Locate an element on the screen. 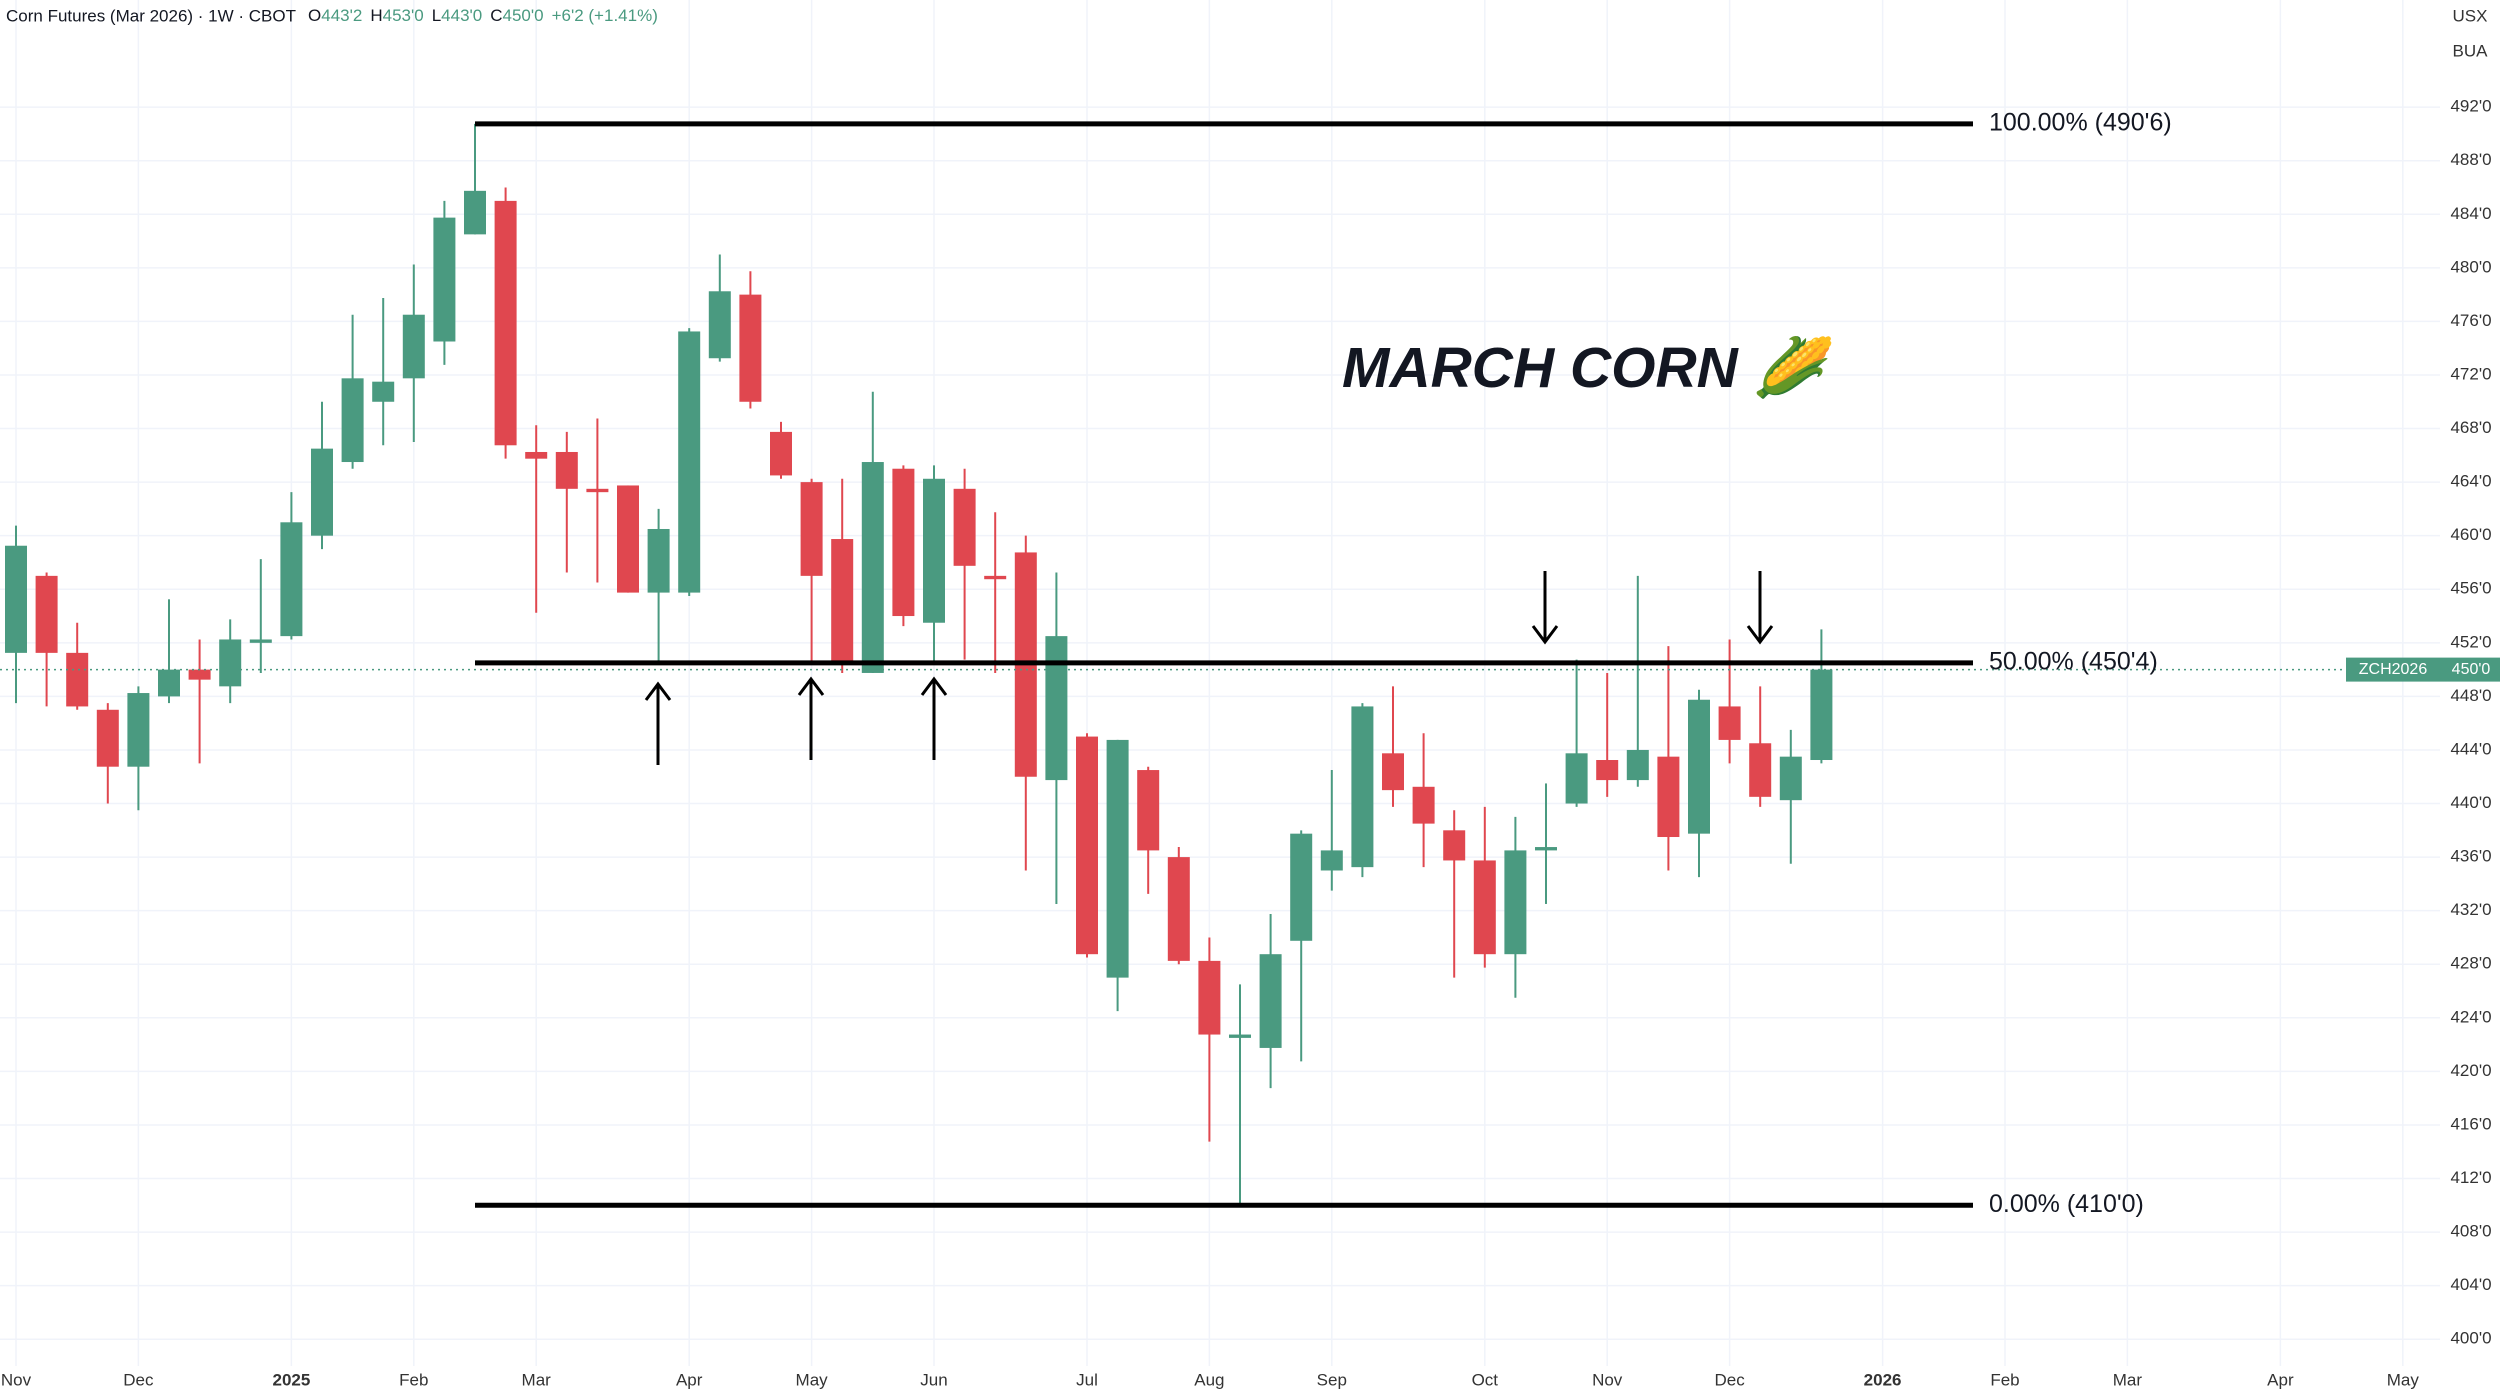 This screenshot has height=1392, width=2500. y-tick-label: 472'0 is located at coordinates (2470, 373).